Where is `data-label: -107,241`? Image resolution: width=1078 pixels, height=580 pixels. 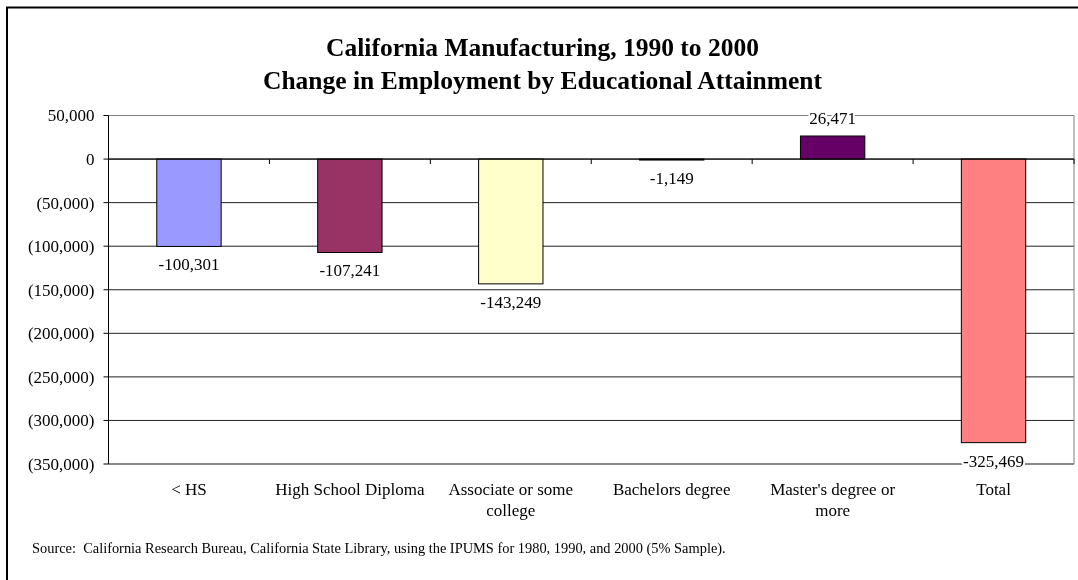 data-label: -107,241 is located at coordinates (350, 271).